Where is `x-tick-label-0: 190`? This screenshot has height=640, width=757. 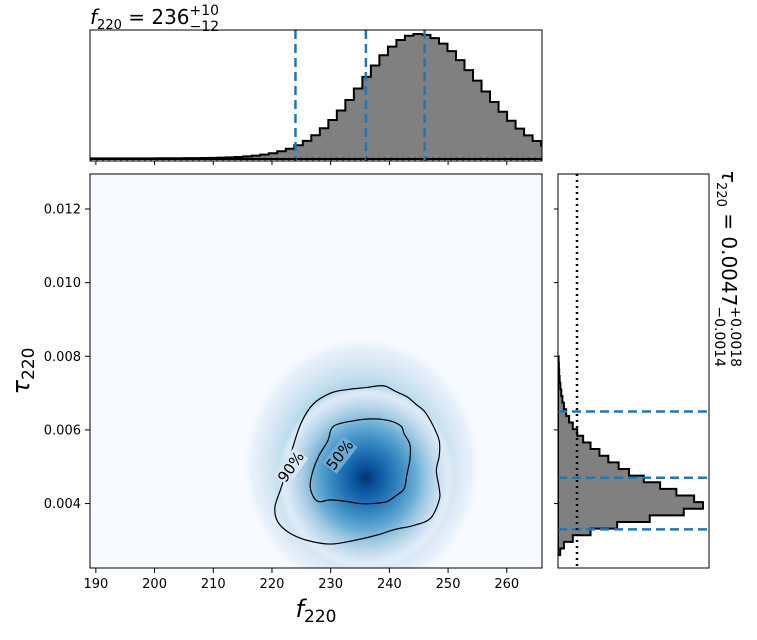 x-tick-label-0: 190 is located at coordinates (95, 584).